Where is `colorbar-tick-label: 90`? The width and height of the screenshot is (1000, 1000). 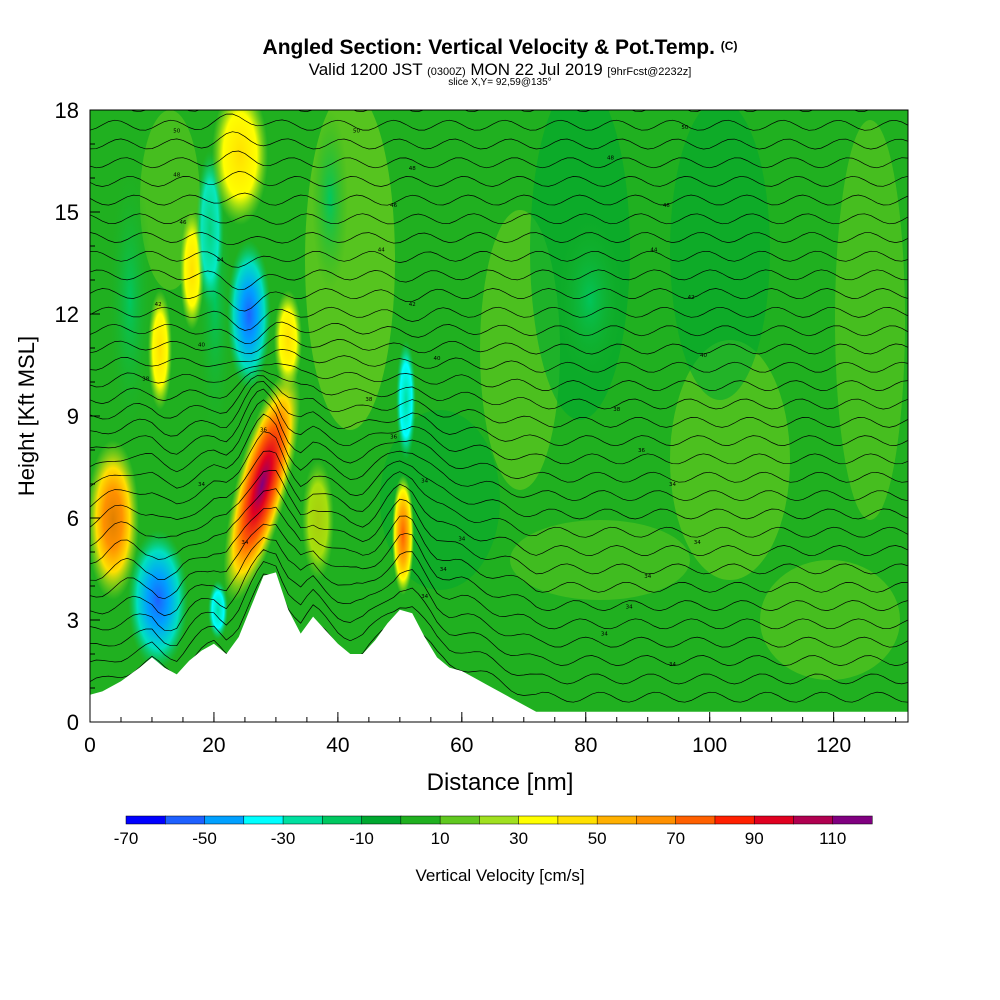 colorbar-tick-label: 90 is located at coordinates (754, 838).